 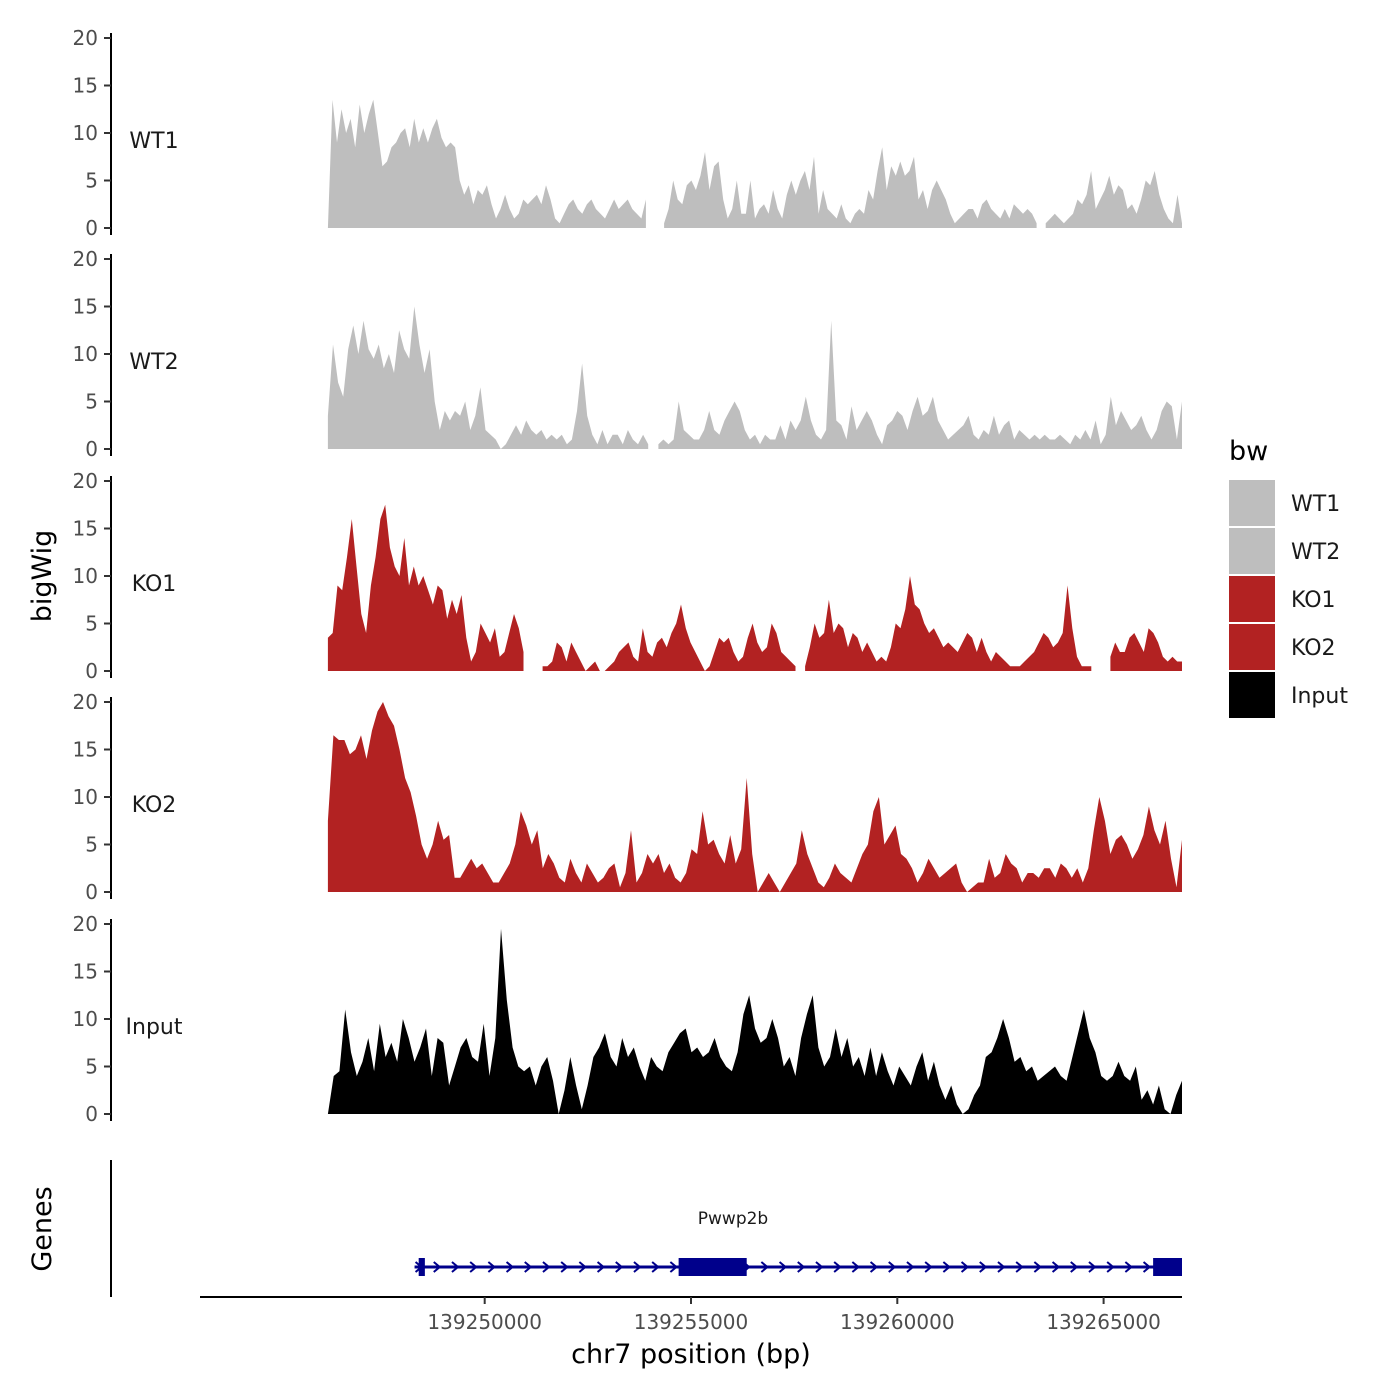 I want to click on gene-model, so click(x=798, y=1267).